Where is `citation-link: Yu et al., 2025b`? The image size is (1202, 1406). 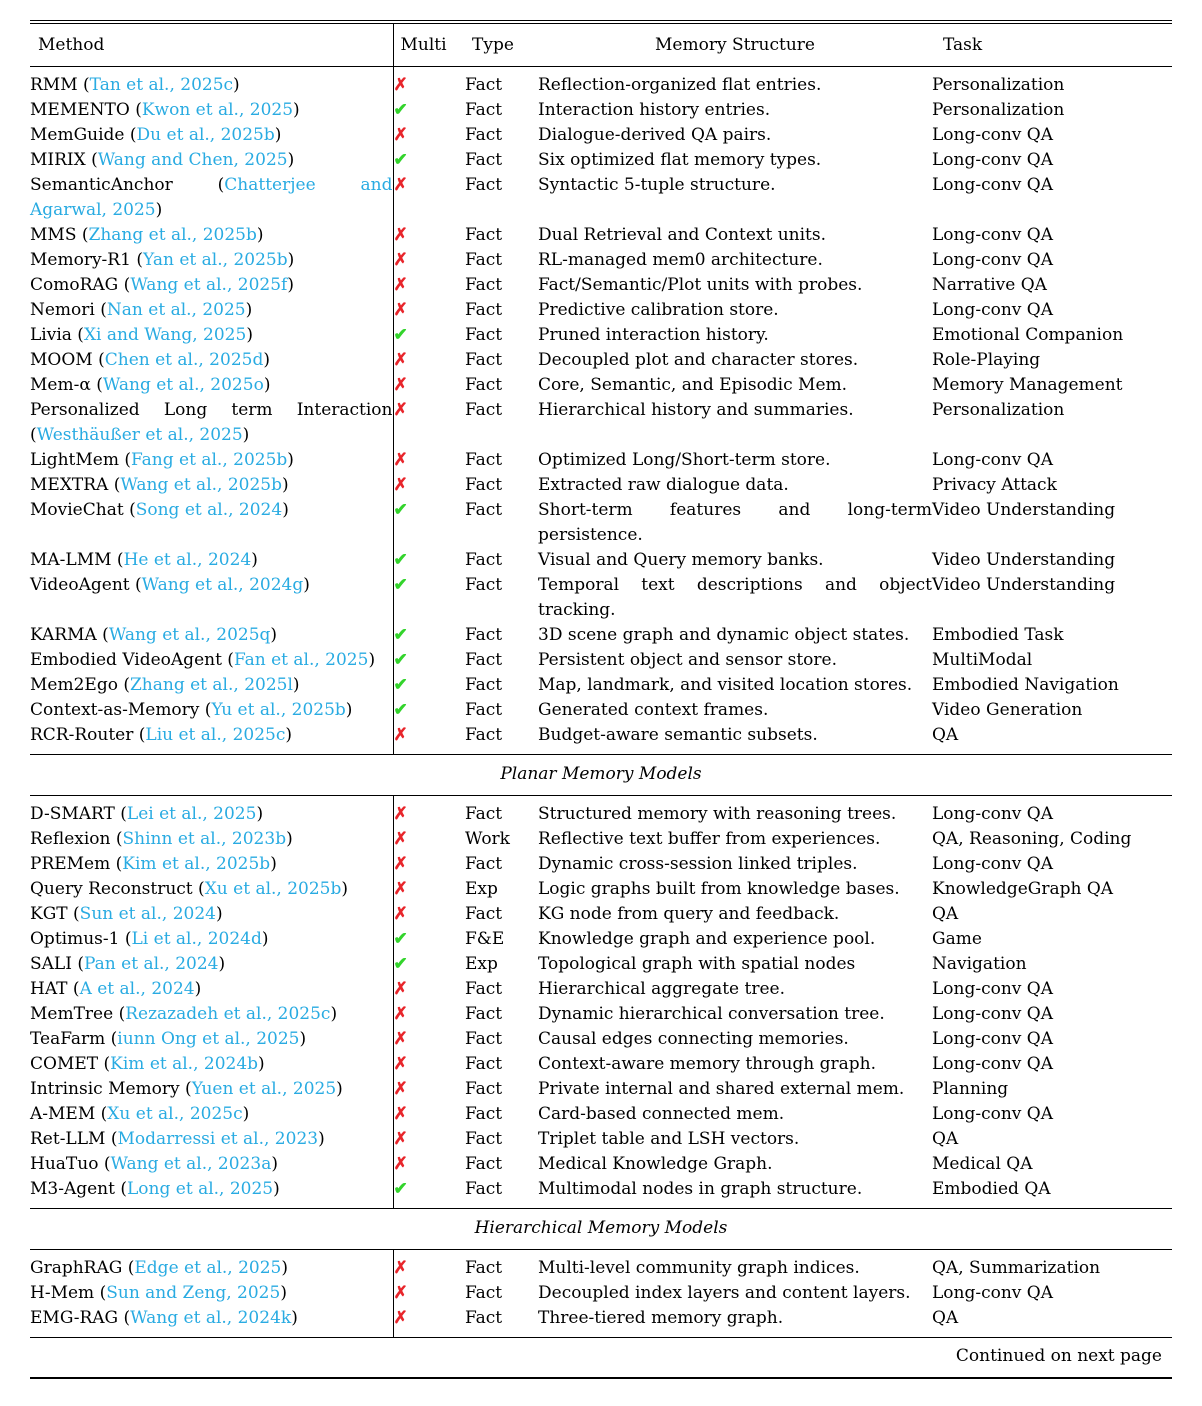
citation-link: Yu et al., 2025b is located at coordinates (278, 710).